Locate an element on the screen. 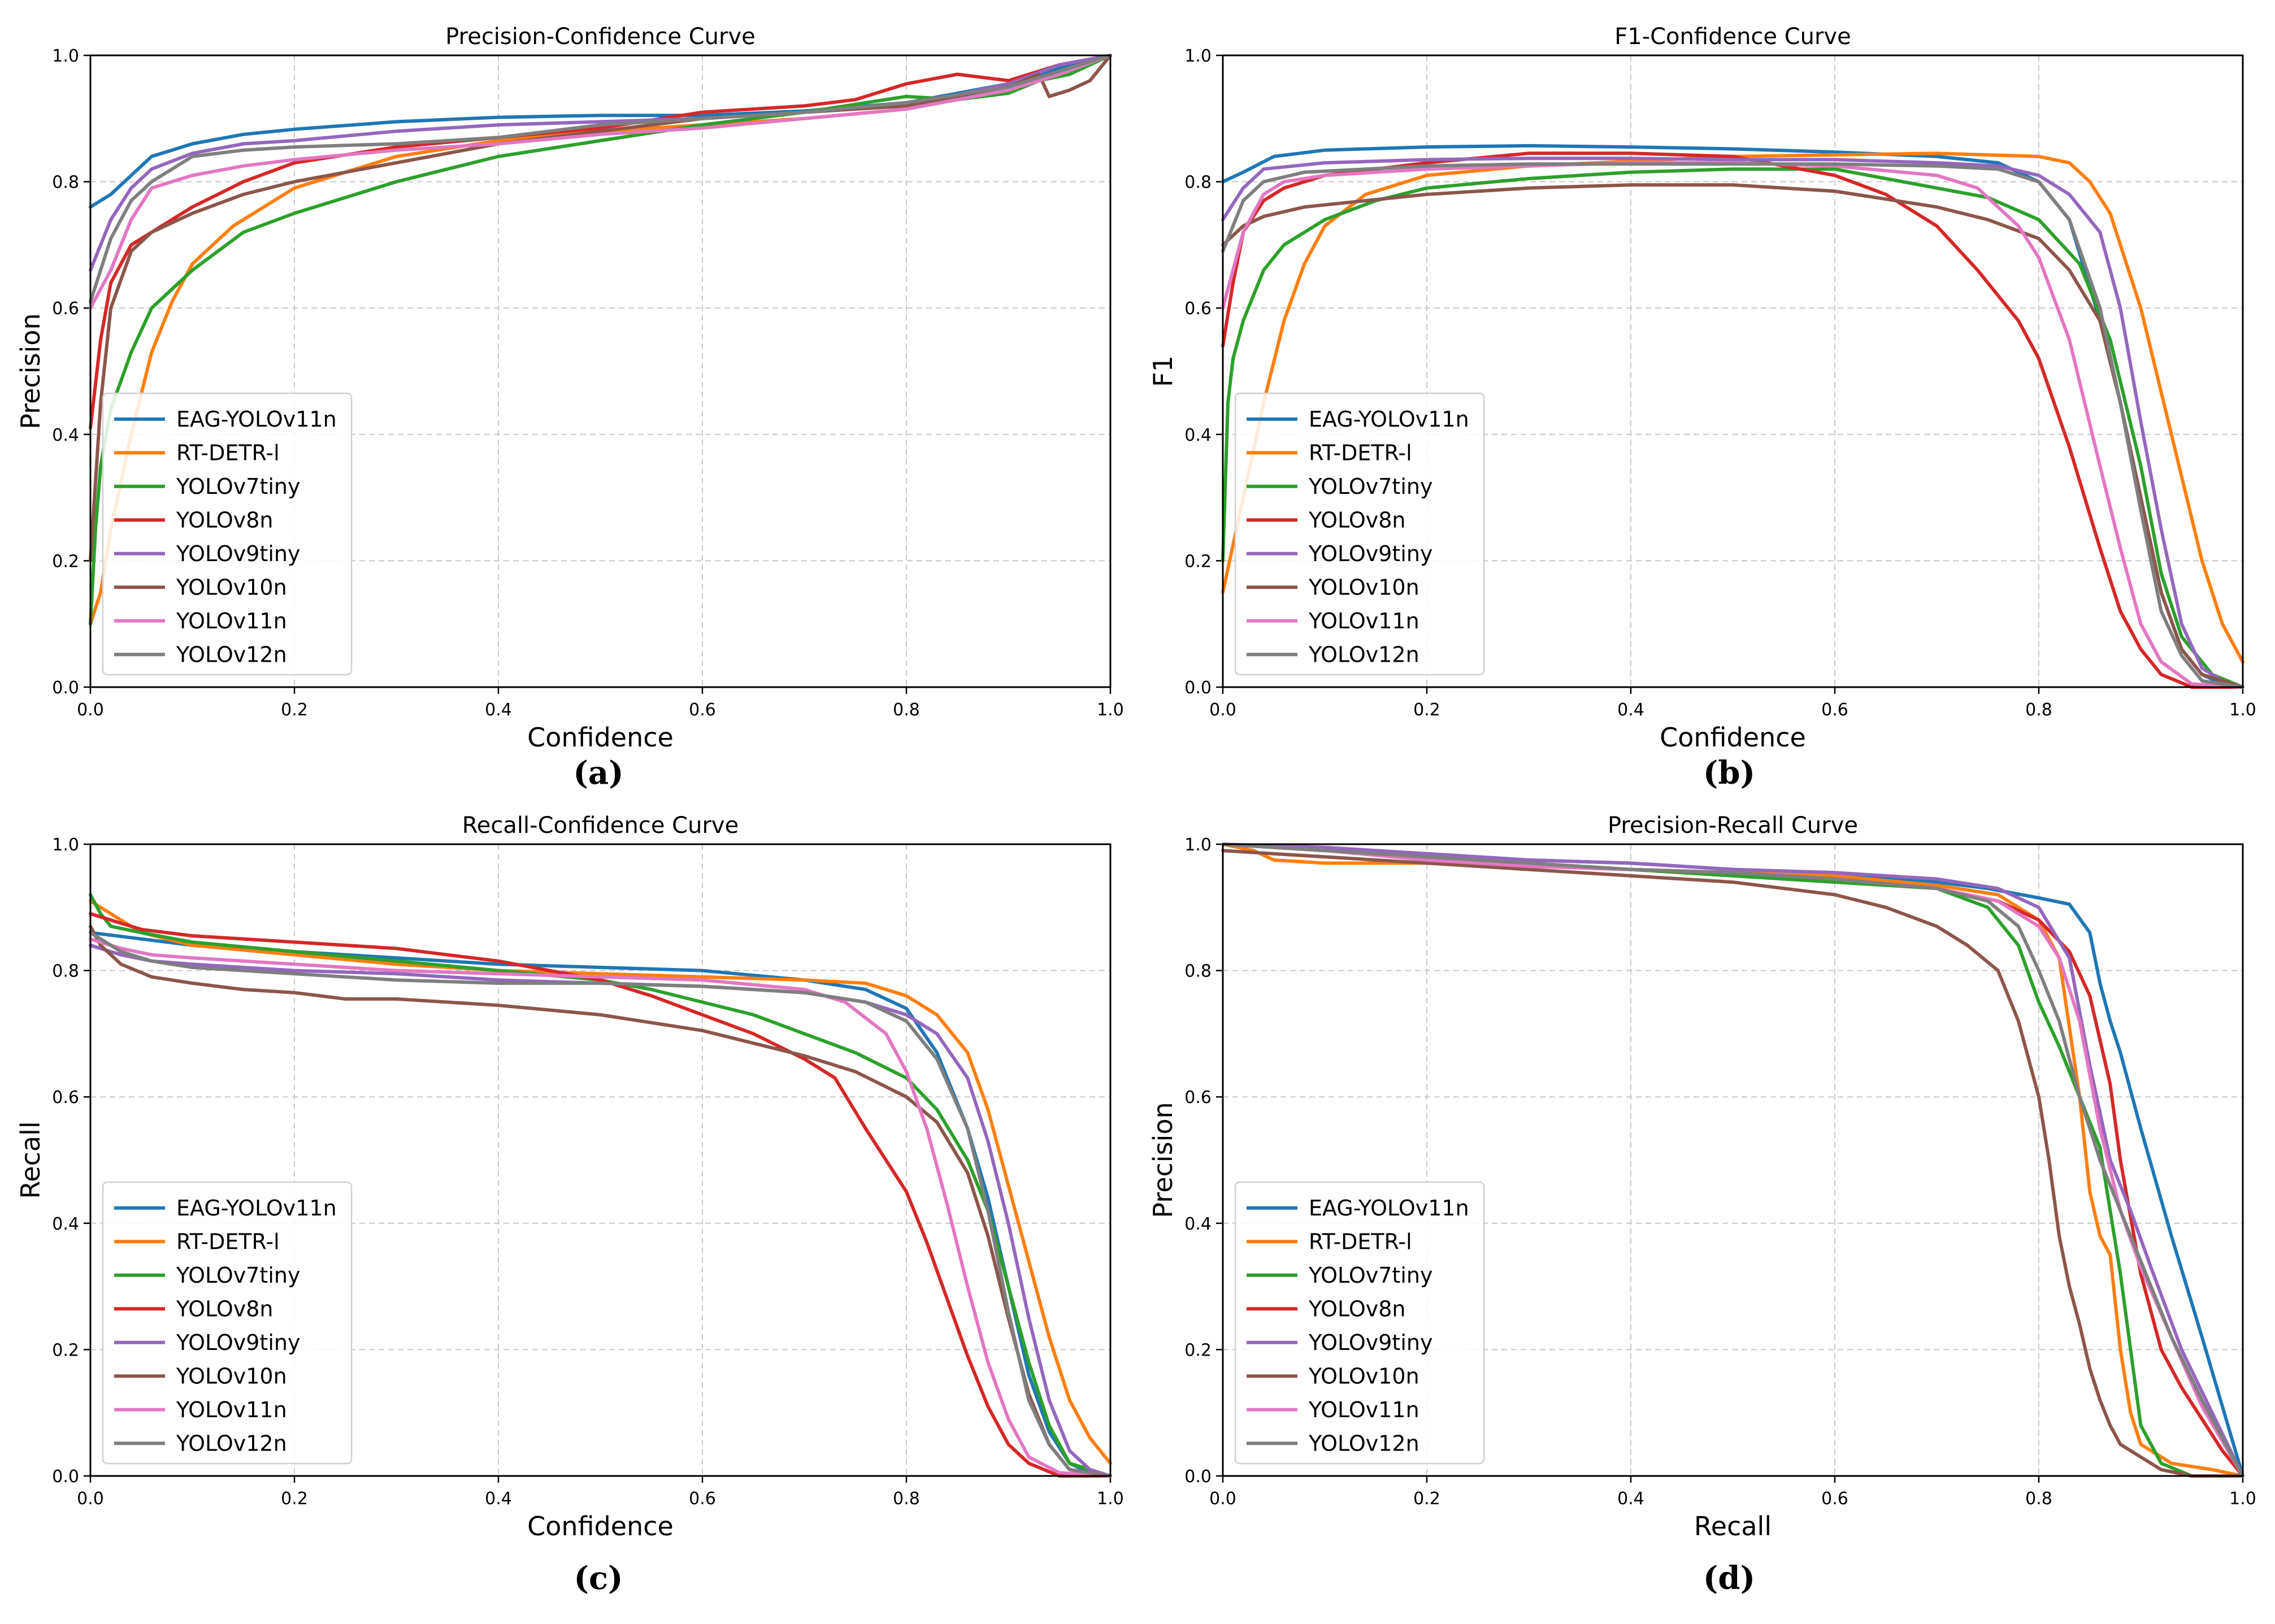  chart-title: Recall-Confidence Curve is located at coordinates (600, 826).